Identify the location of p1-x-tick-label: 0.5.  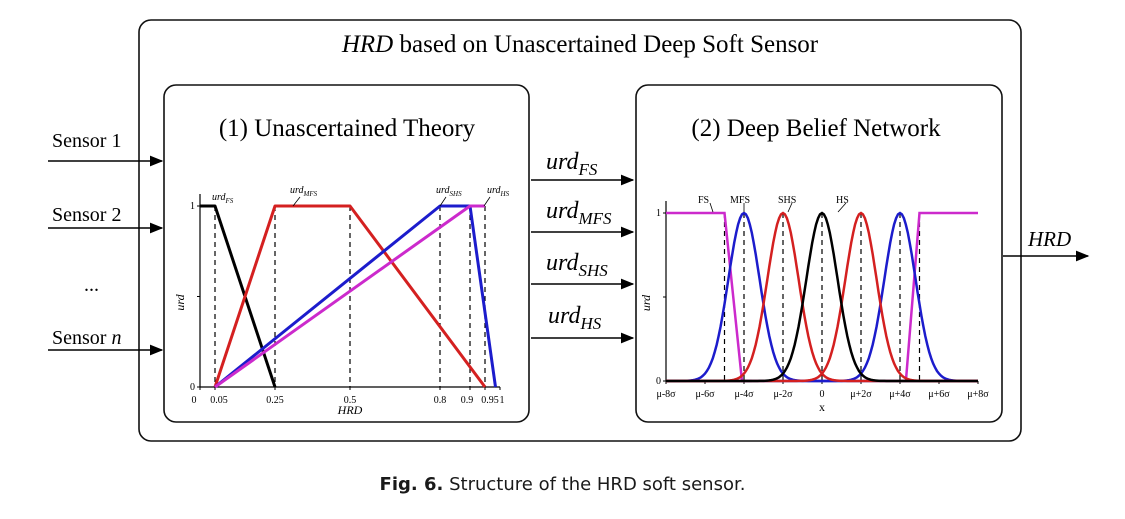
(350, 400).